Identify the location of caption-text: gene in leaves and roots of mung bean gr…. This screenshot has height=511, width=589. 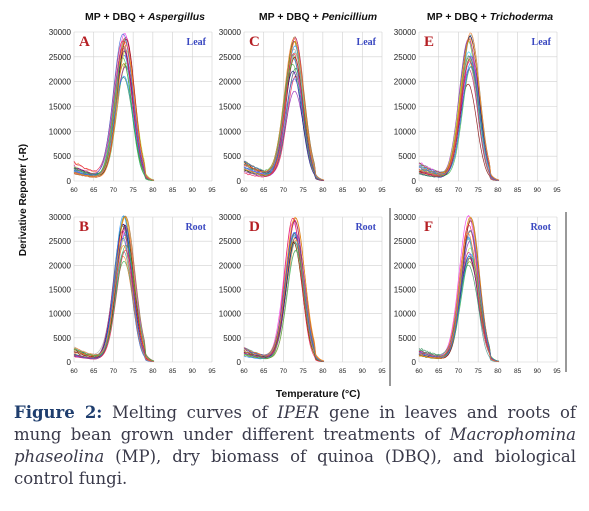
(295, 423).